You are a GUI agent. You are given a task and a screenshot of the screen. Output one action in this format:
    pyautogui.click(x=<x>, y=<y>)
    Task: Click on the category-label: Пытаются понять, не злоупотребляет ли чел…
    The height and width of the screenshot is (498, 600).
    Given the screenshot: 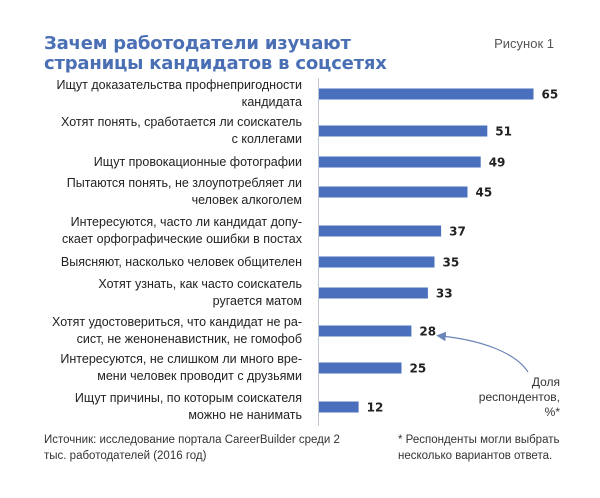 What is the action you would take?
    pyautogui.click(x=161, y=192)
    